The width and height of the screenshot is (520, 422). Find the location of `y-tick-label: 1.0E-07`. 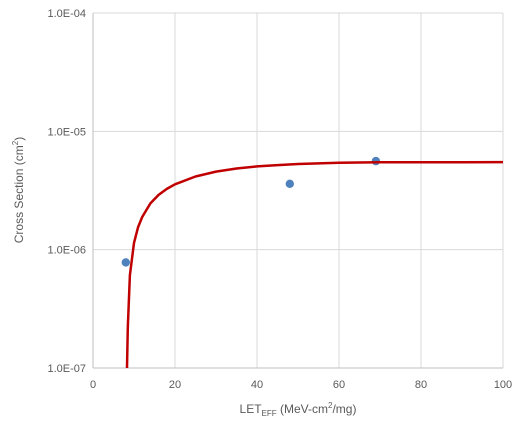

y-tick-label: 1.0E-07 is located at coordinates (66, 369).